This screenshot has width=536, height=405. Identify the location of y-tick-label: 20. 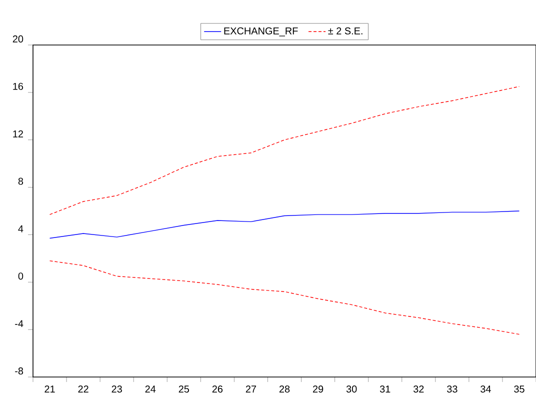
(18, 38).